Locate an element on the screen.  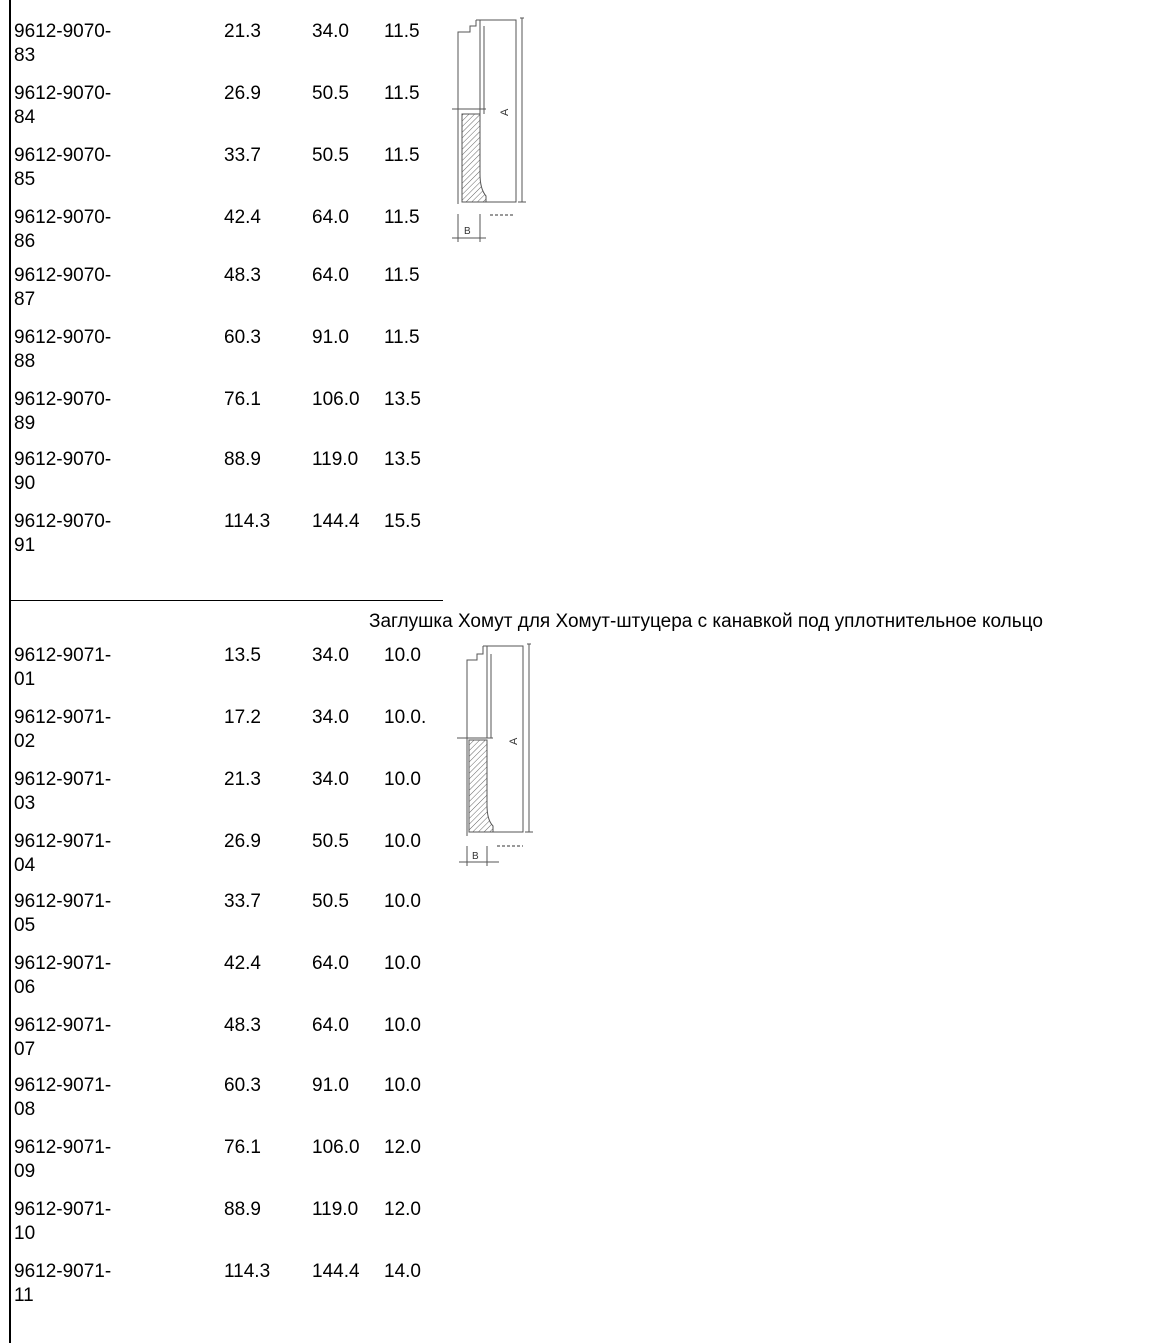
part-number: 9612-9070- 83 is located at coordinates (63, 43).